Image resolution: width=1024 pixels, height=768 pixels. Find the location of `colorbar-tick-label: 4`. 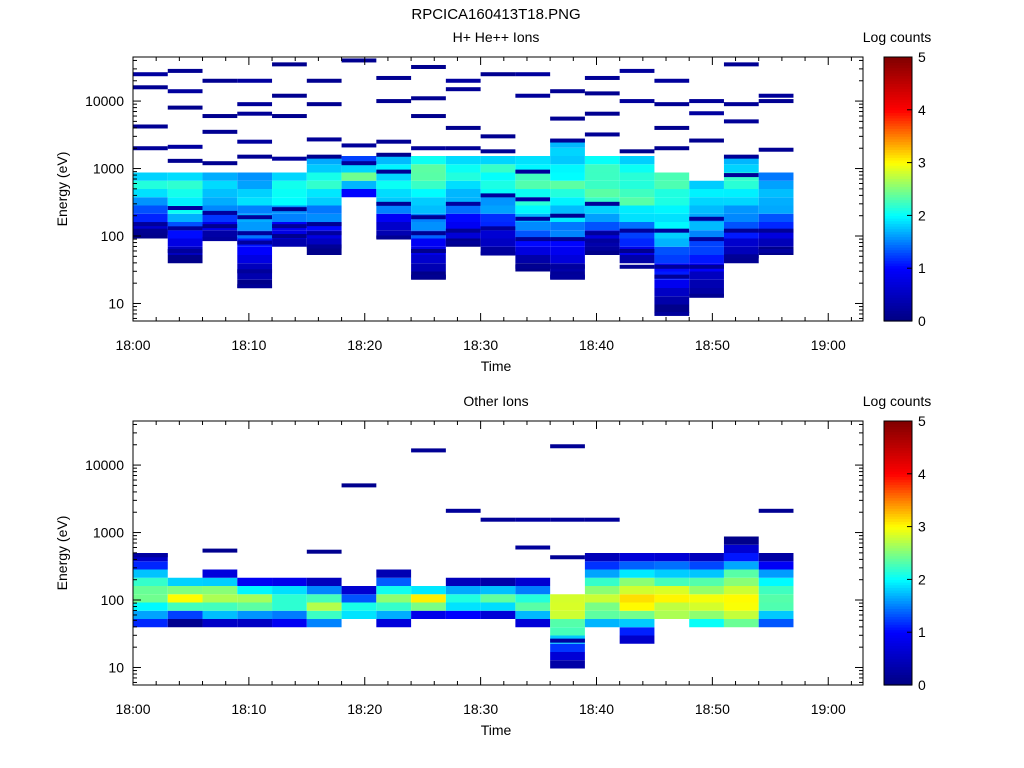

colorbar-tick-label: 4 is located at coordinates (922, 474).